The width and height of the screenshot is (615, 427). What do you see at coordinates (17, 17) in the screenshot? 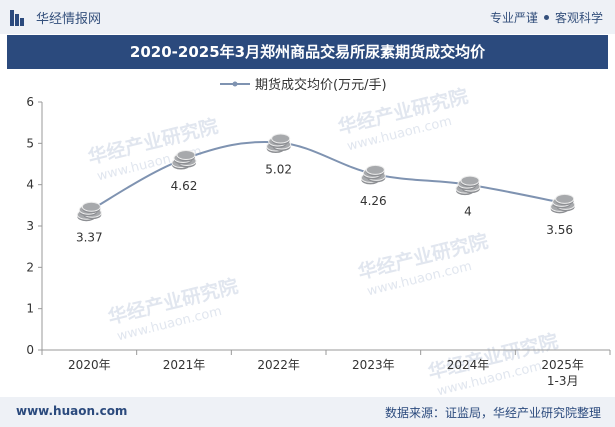
I see `brand-logo-icon` at bounding box center [17, 17].